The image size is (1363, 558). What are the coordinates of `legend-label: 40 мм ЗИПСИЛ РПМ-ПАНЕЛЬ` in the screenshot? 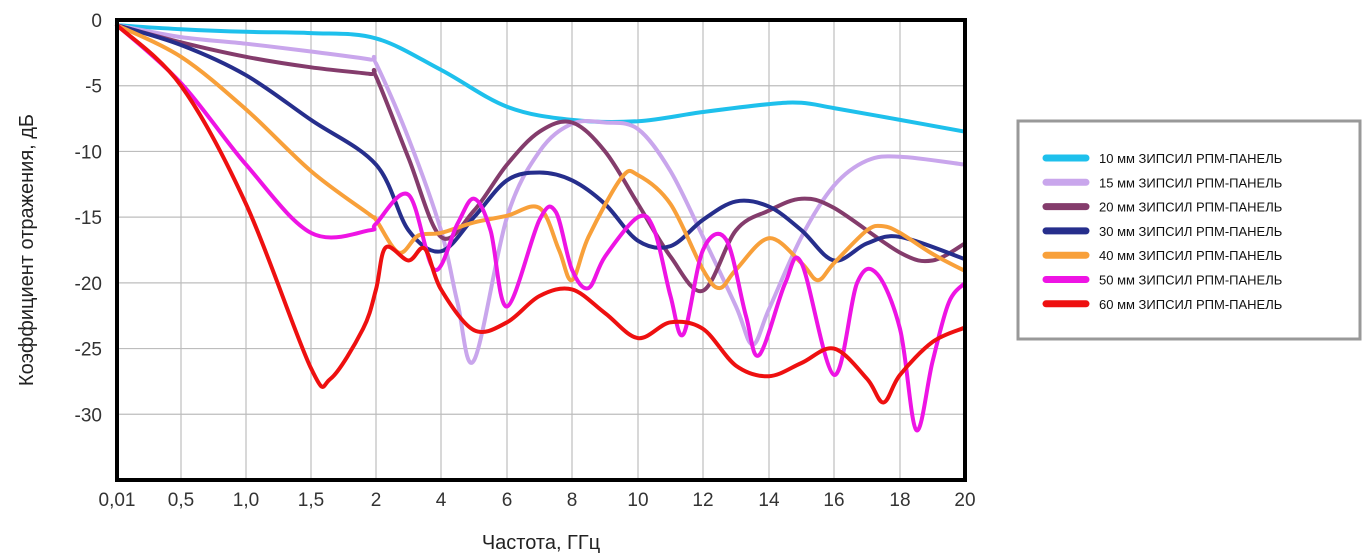 It's located at (1190, 255).